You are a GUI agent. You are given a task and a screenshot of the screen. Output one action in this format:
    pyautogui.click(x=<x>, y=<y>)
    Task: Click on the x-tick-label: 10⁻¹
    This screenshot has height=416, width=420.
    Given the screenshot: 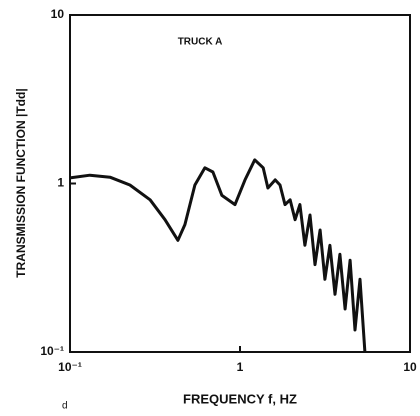 What is the action you would take?
    pyautogui.click(x=70, y=367)
    